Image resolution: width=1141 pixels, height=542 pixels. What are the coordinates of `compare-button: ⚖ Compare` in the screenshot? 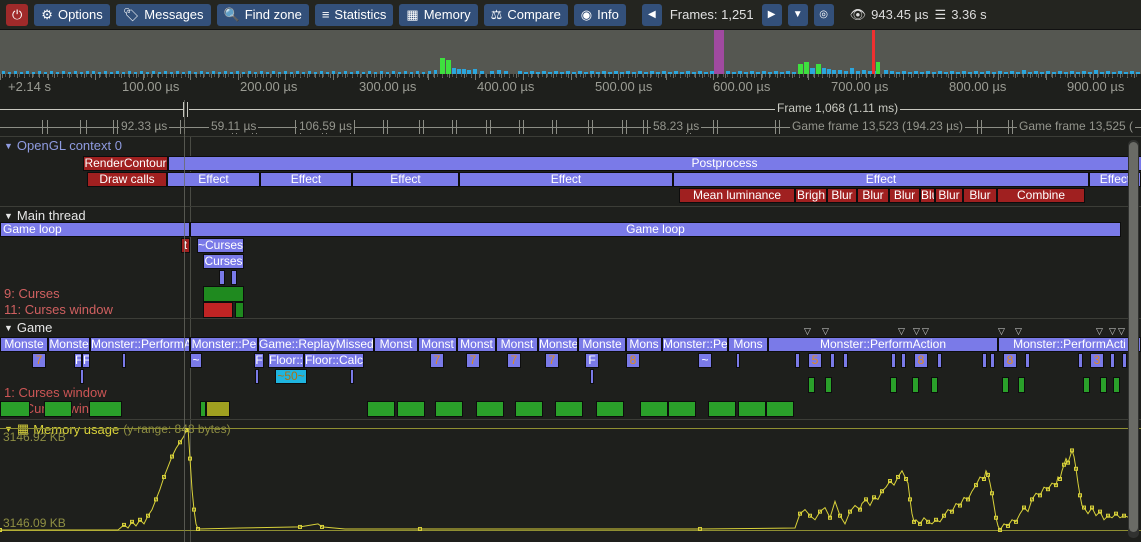 It's located at (525, 14).